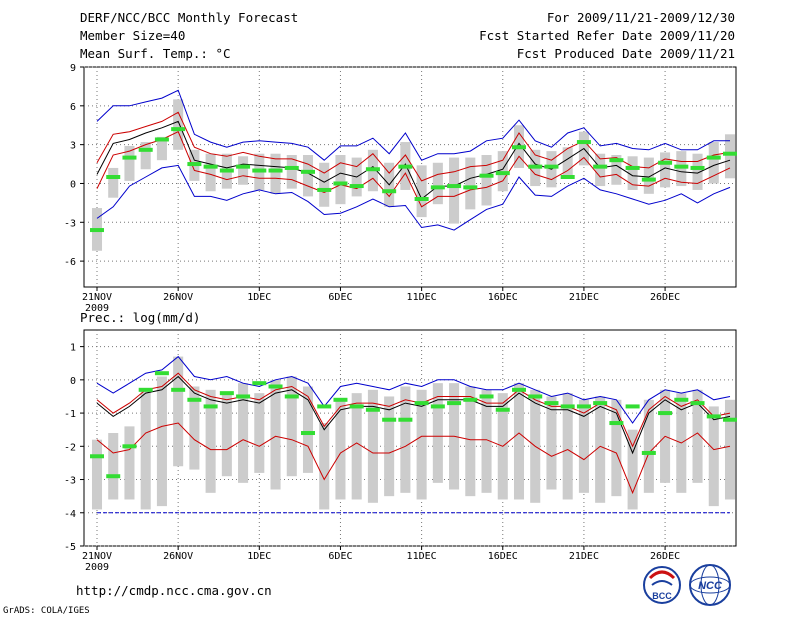 The width and height of the screenshot is (800, 618). Describe the element at coordinates (641, 17) in the screenshot. I see `header-period: For 2009/11/21-2009/12/30` at that location.